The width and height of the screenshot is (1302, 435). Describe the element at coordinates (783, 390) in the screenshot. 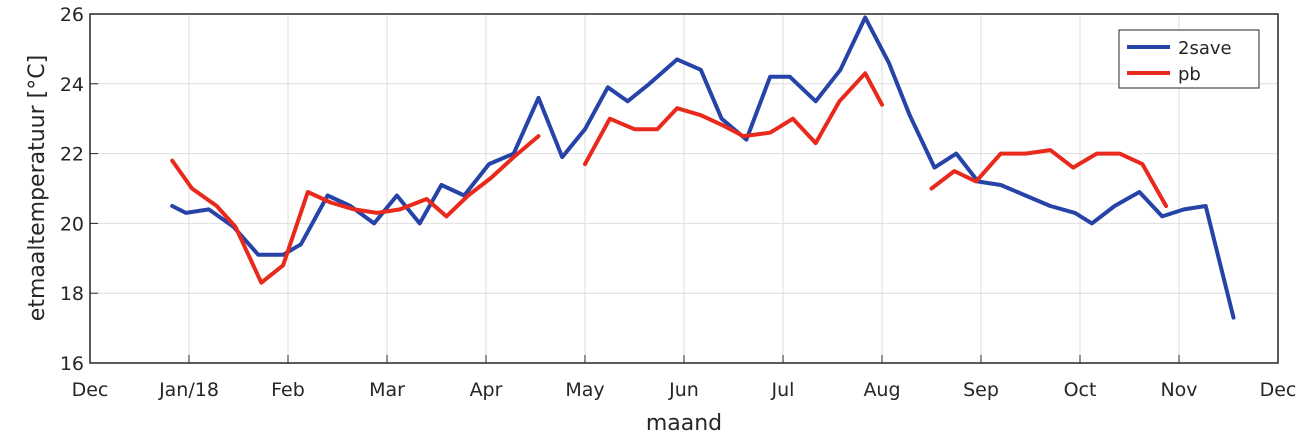

I see `x-tick-label: Jul` at that location.